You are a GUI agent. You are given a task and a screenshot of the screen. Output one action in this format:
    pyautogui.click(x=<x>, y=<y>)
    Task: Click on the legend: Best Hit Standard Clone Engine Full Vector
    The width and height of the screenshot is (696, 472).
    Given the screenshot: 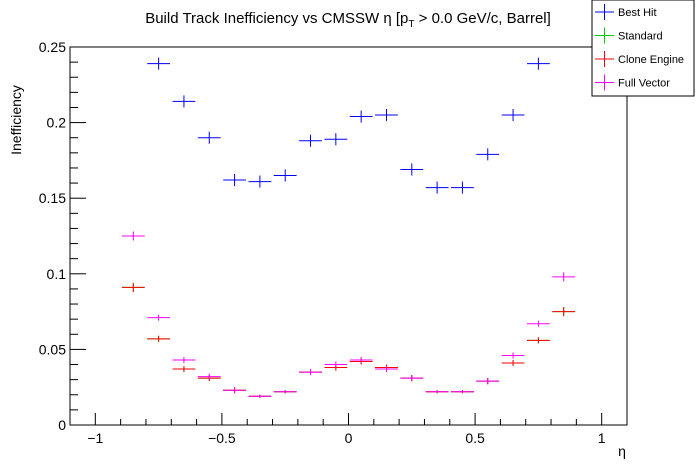 What is the action you would take?
    pyautogui.click(x=643, y=48)
    